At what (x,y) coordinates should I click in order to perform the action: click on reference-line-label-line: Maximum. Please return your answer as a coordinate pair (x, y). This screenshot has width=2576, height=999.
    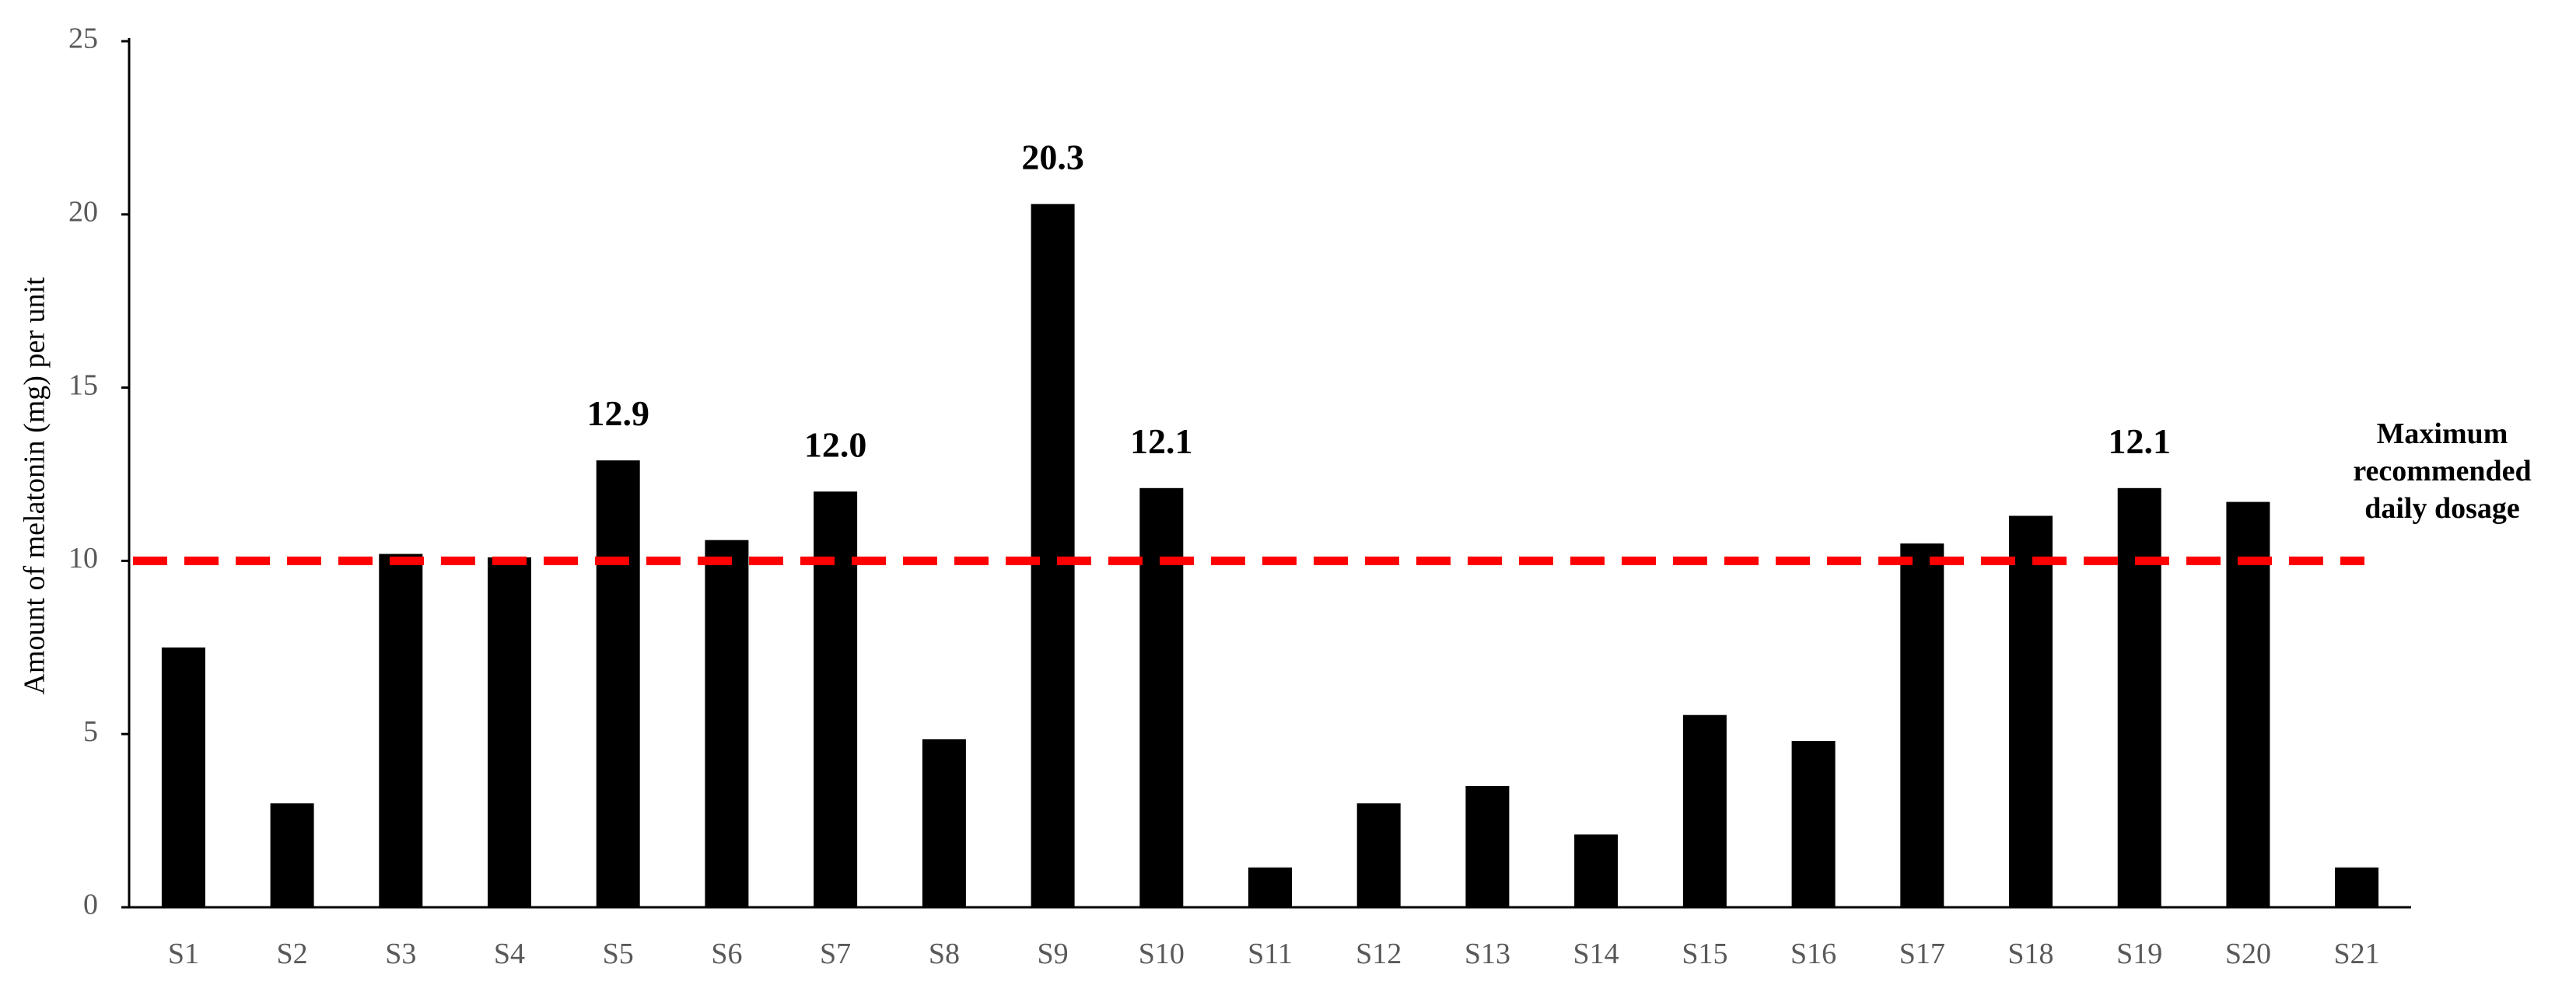
    Looking at the image, I should click on (2443, 433).